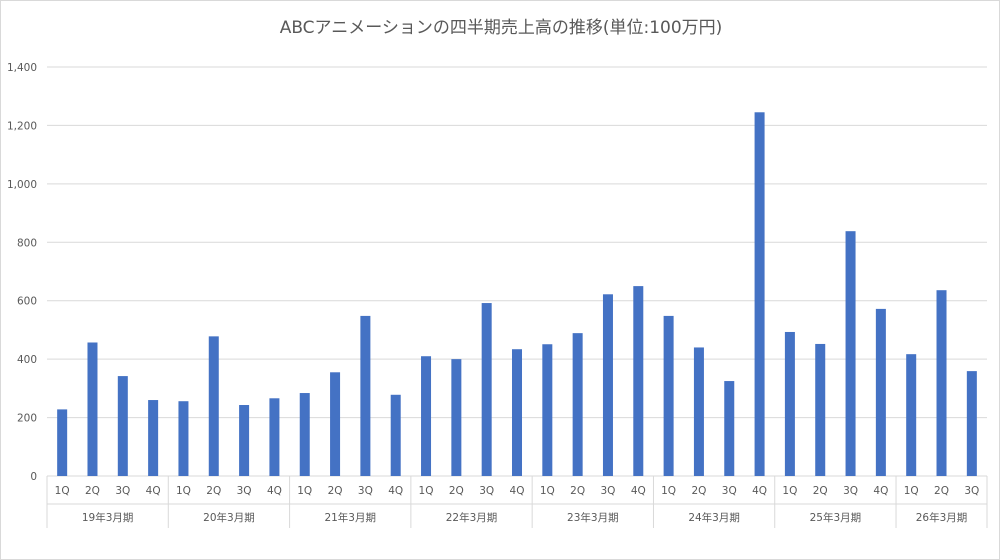  Describe the element at coordinates (108, 517) in the screenshot. I see `group-label: 19年3月期` at that location.